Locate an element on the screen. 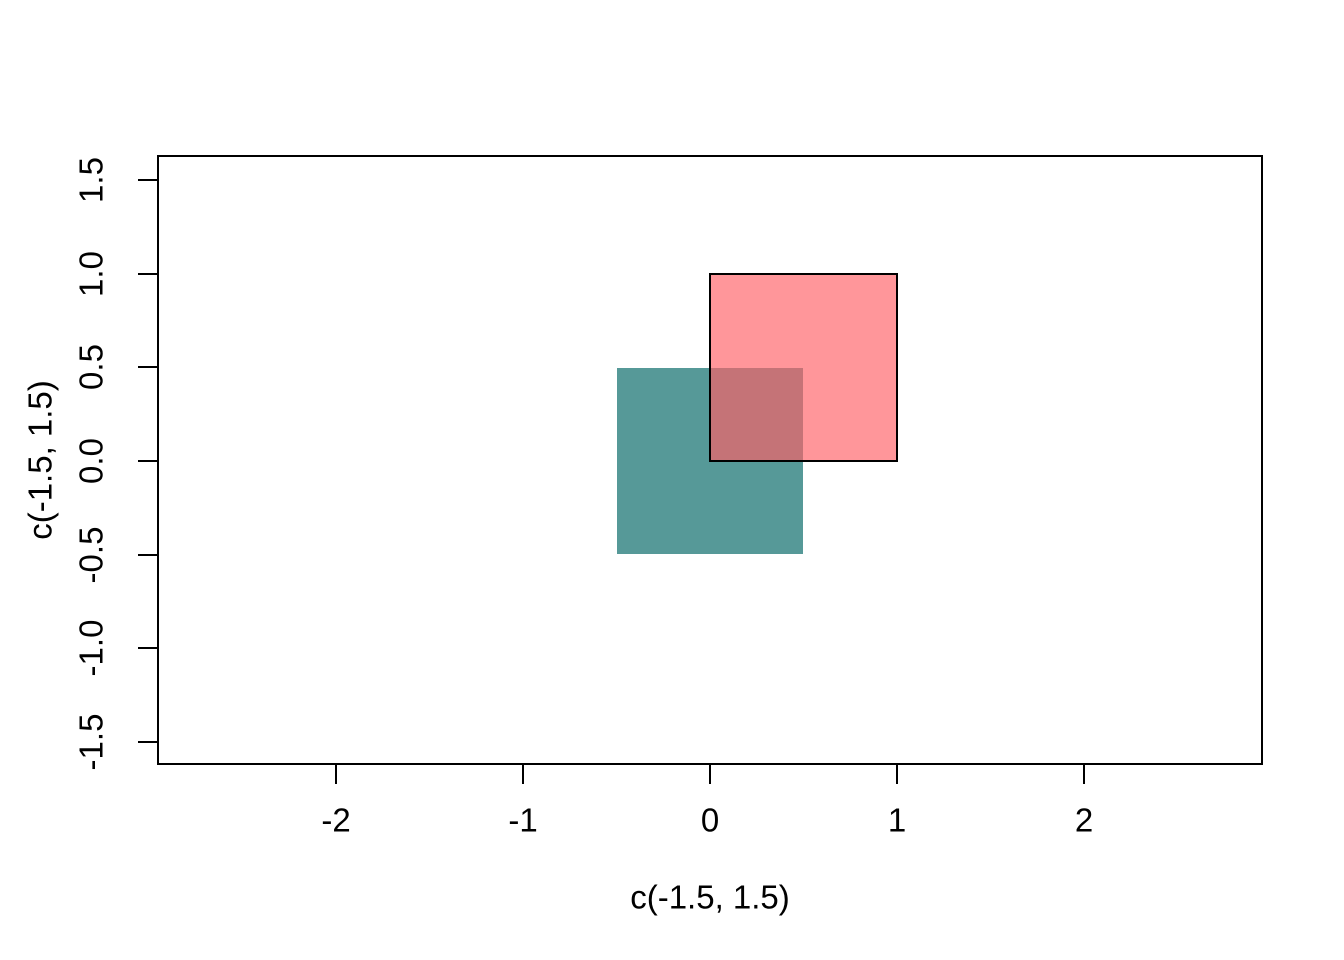  x-axis-tick-label: -2 is located at coordinates (336, 820).